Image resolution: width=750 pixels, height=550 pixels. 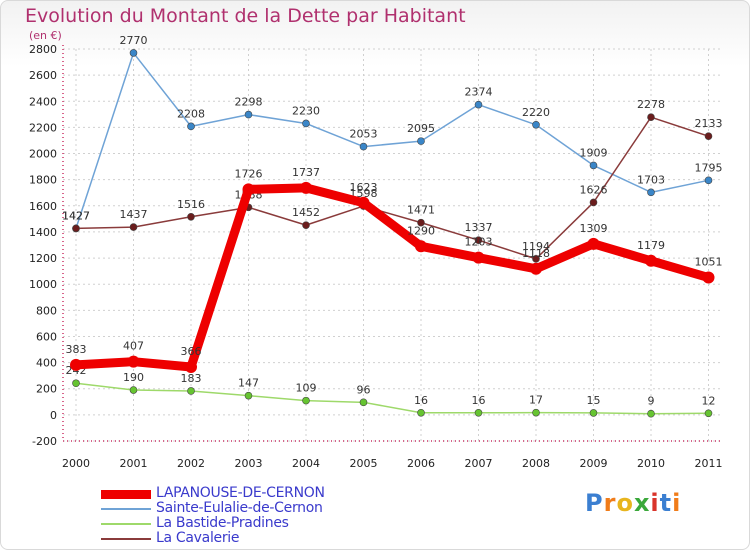 What do you see at coordinates (651, 179) in the screenshot?
I see `data-label: 1703` at bounding box center [651, 179].